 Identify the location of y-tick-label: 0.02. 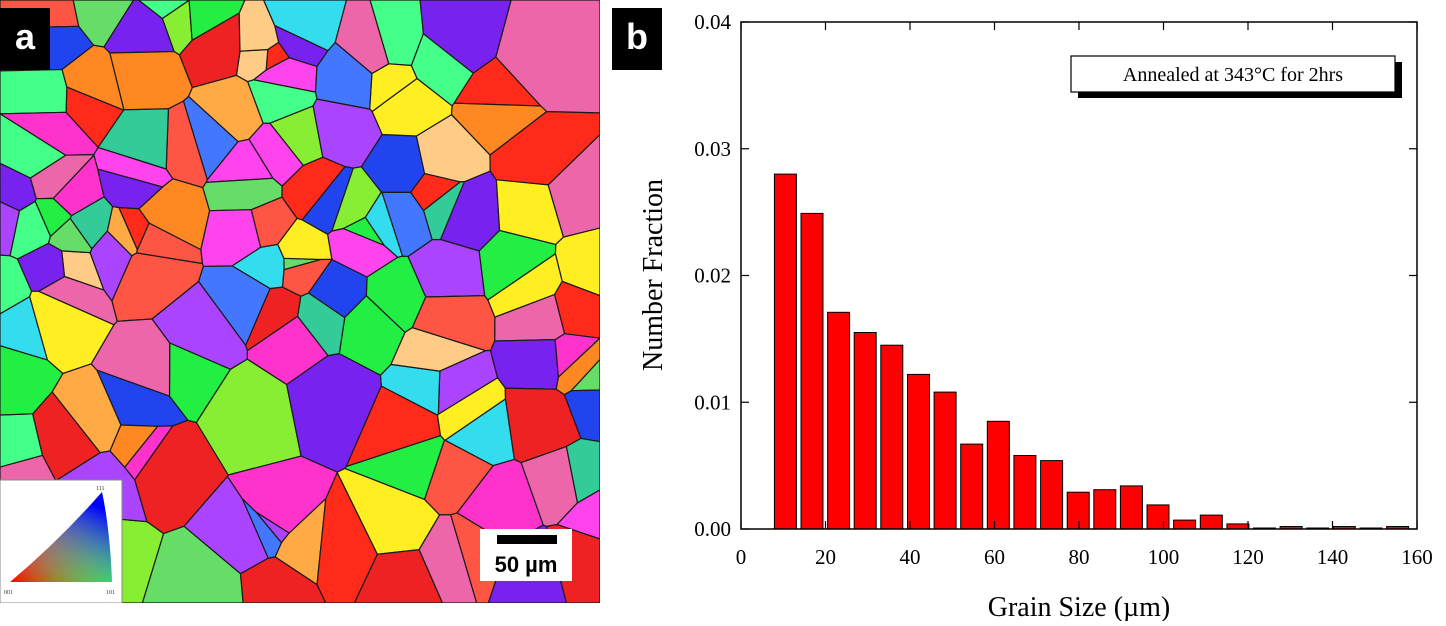
(712, 276).